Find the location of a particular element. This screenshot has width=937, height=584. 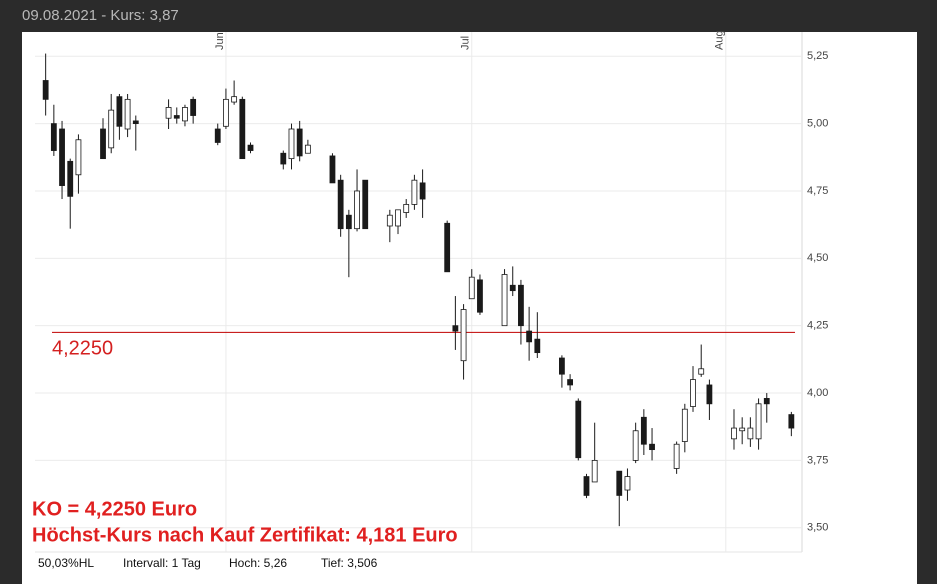

y-tick-label: 3,75 is located at coordinates (817, 460).